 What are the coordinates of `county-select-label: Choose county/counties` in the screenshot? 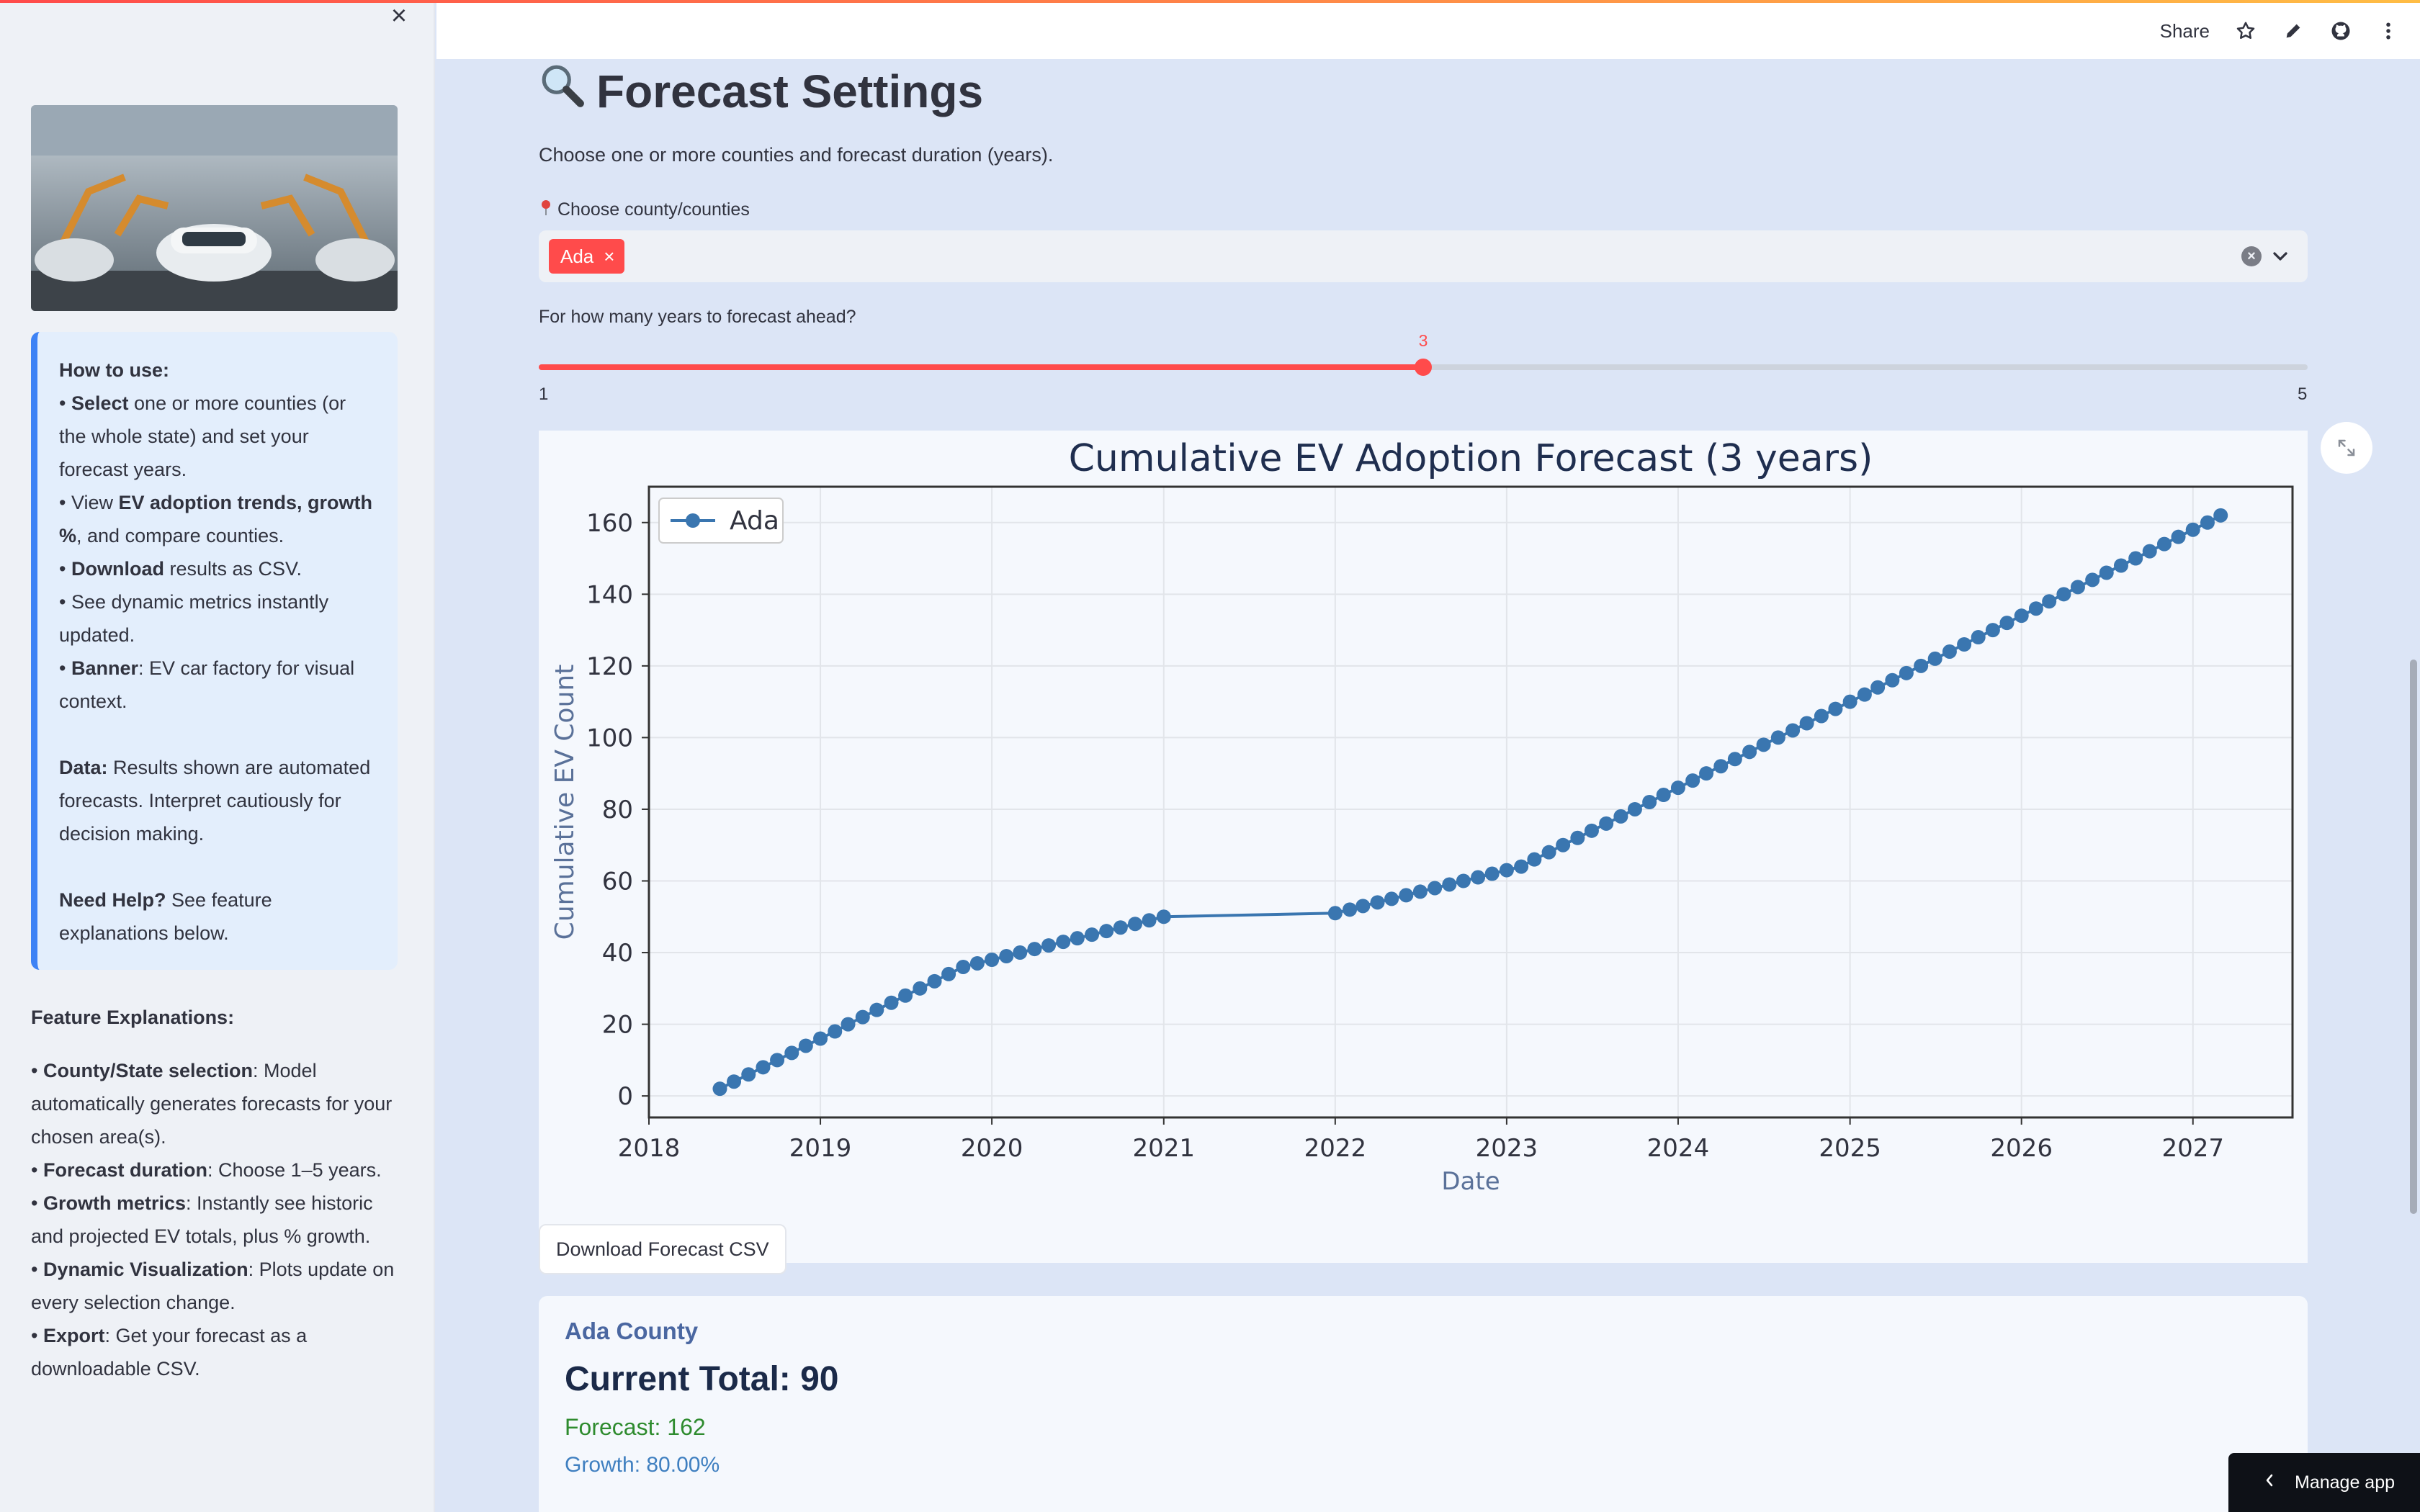 It's located at (644, 210).